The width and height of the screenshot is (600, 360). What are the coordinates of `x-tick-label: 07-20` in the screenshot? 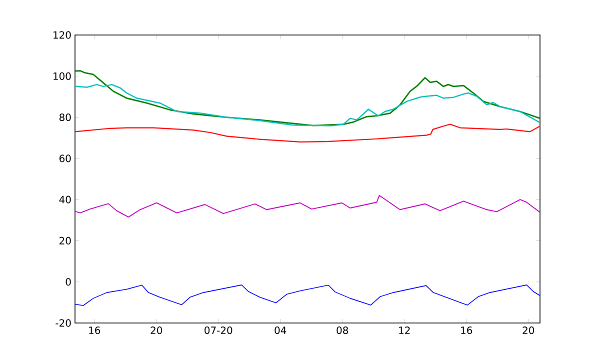 It's located at (218, 330).